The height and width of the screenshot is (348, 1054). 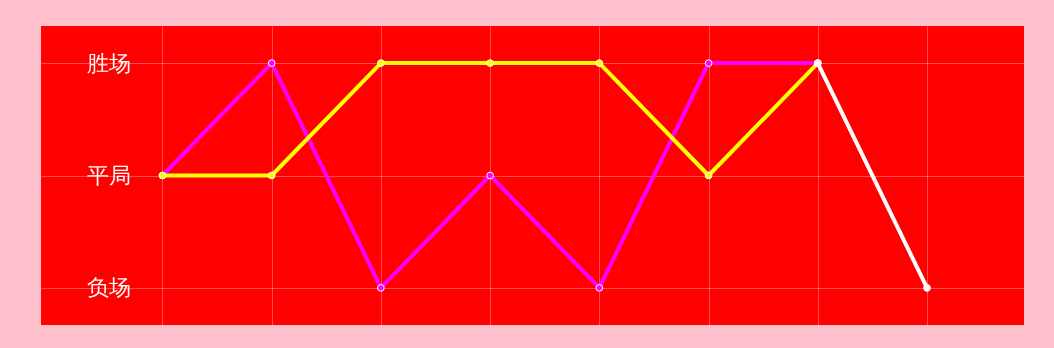 What do you see at coordinates (108, 63) in the screenshot?
I see `category-label: 胜场` at bounding box center [108, 63].